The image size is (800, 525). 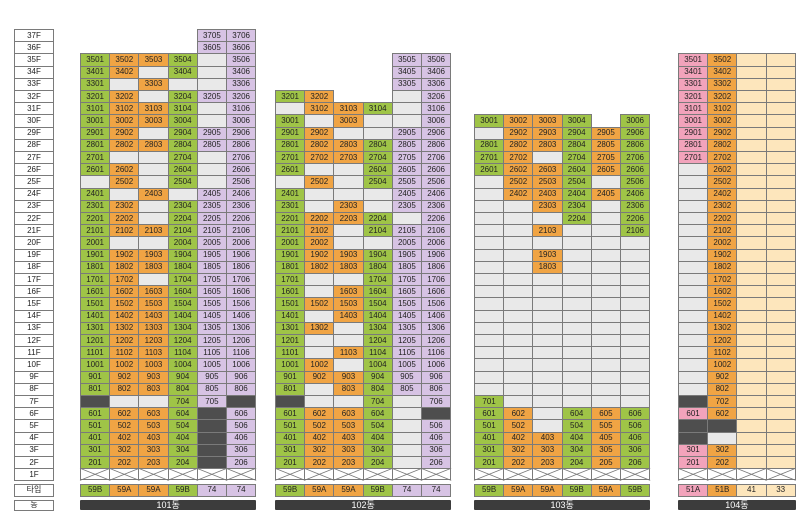 I want to click on floor-label: 1F, so click(x=34, y=475).